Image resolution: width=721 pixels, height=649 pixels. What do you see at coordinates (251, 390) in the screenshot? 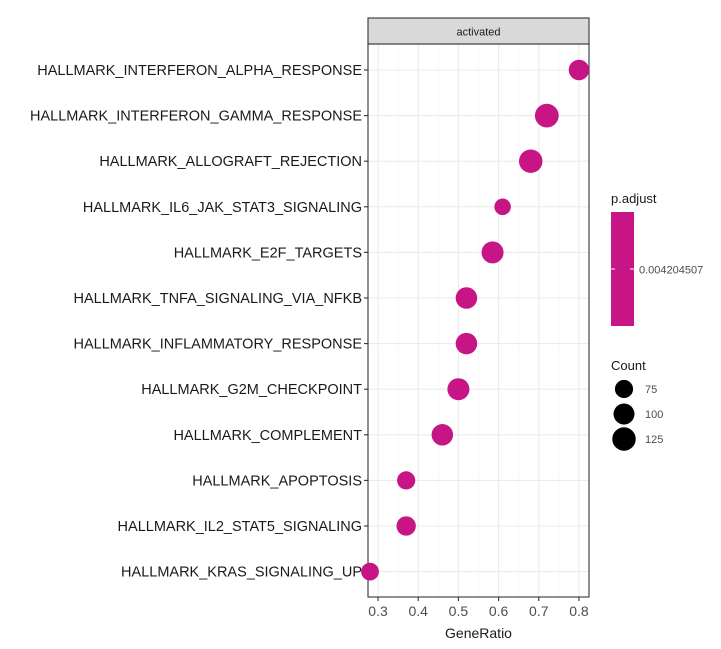
I see `y-tick-label: HALLMARK_G2M_CHECKPOINT` at bounding box center [251, 390].